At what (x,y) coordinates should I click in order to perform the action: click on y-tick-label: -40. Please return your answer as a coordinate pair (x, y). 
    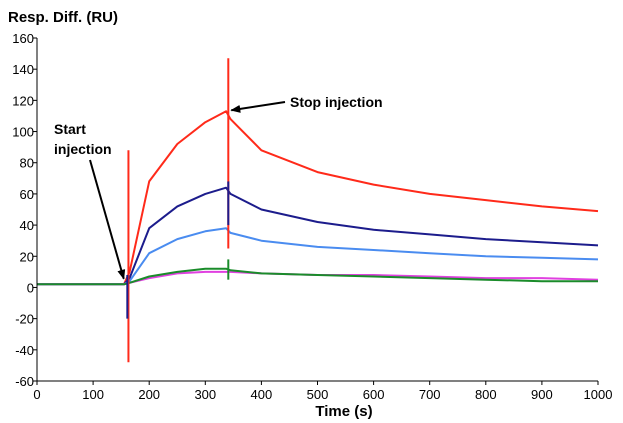
    Looking at the image, I should click on (24, 350).